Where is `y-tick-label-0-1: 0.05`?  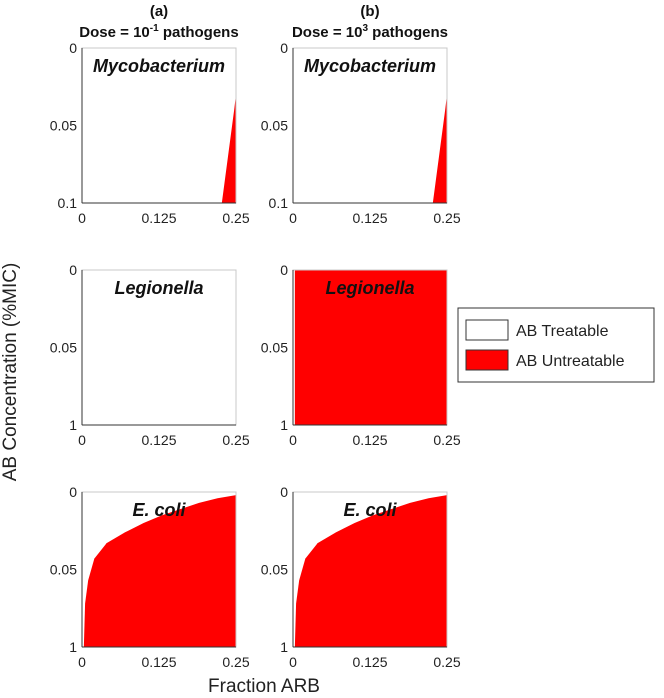
y-tick-label-0-1: 0.05 is located at coordinates (63, 126).